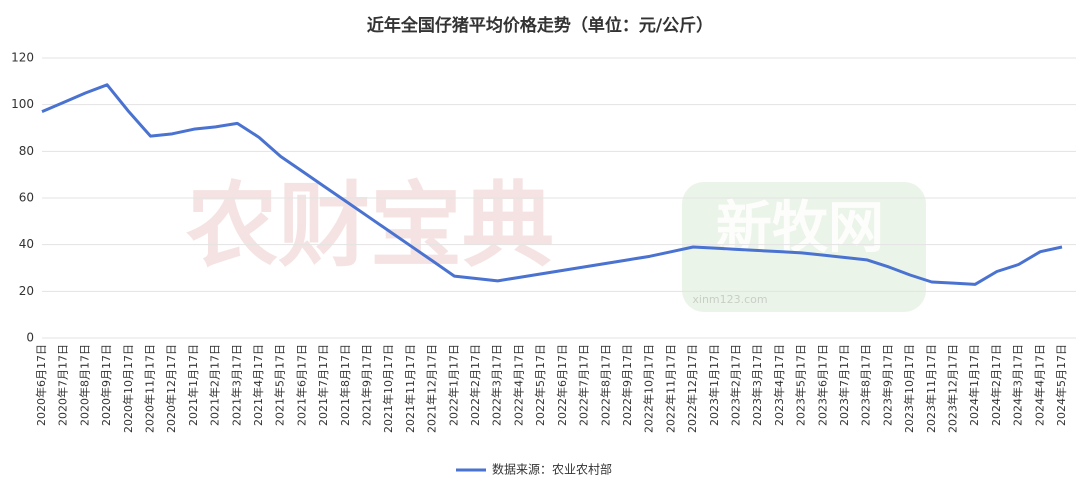  I want to click on x-tick-label: 2022年3月17日, so click(497, 385).